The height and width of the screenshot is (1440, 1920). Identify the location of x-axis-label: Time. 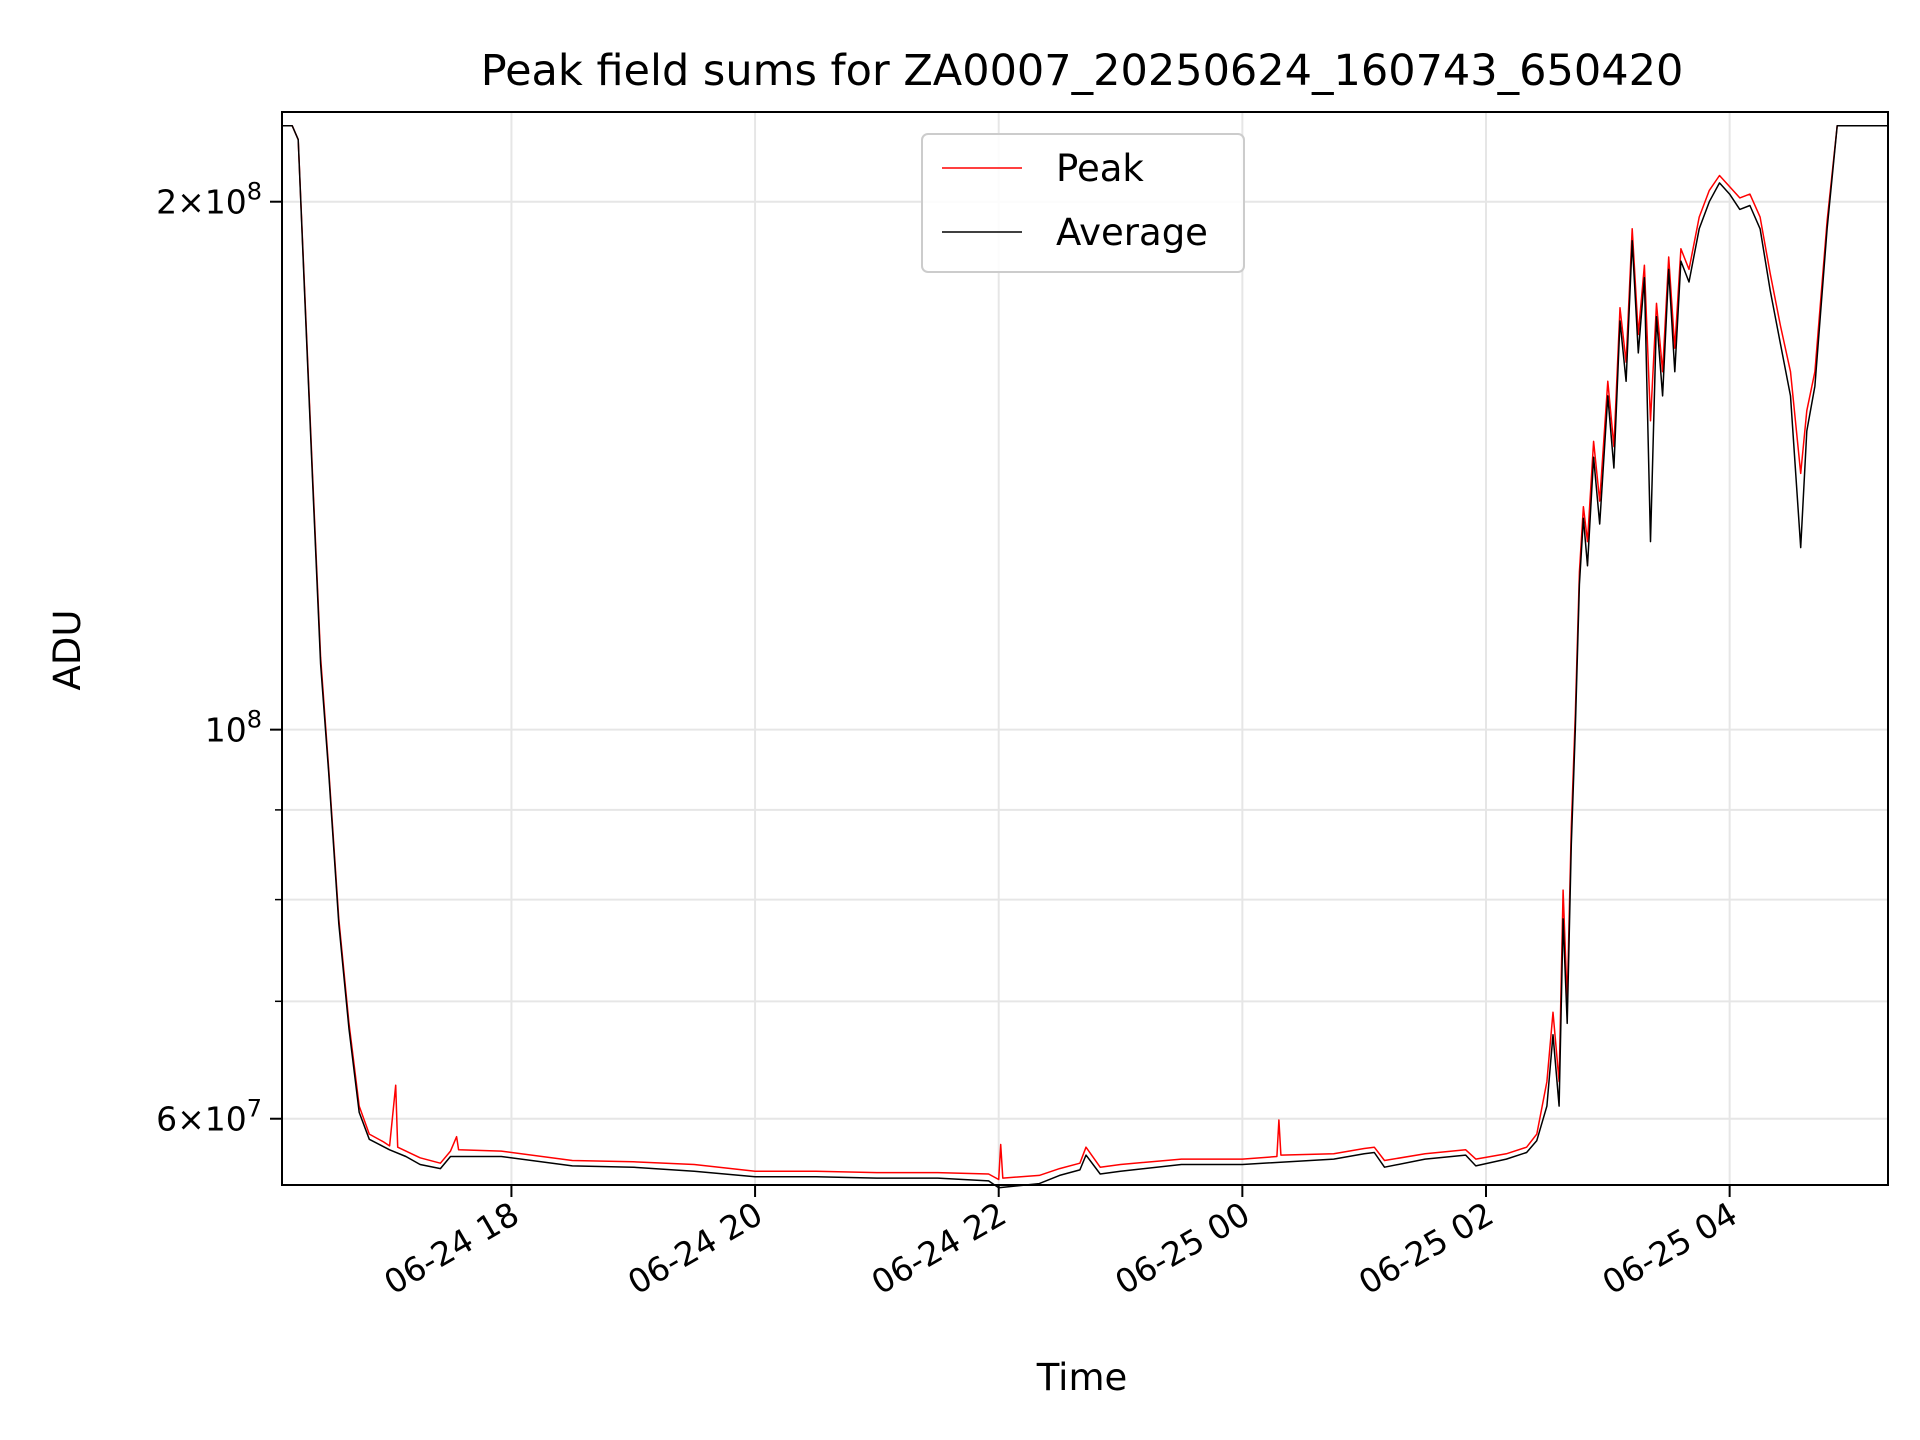
(1082, 1377).